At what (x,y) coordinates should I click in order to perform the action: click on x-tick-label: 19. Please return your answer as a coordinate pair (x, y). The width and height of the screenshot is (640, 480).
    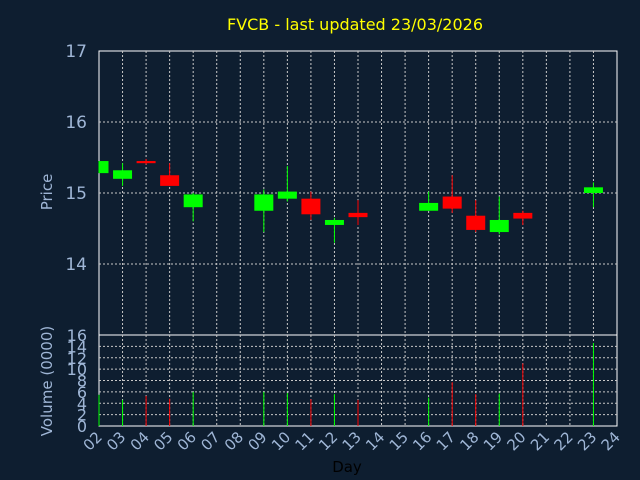
    Looking at the image, I should click on (493, 441).